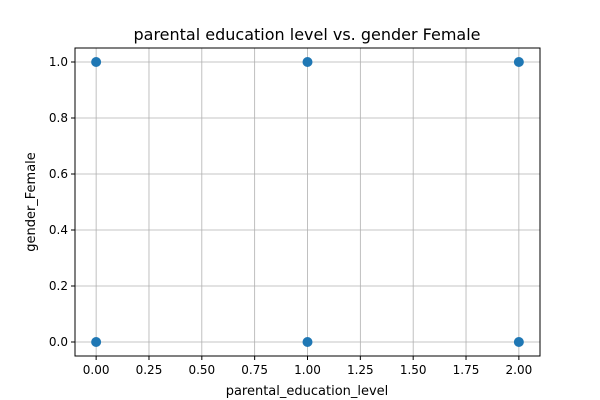 The width and height of the screenshot is (600, 400). I want to click on y-tick-label: 0.4, so click(58, 230).